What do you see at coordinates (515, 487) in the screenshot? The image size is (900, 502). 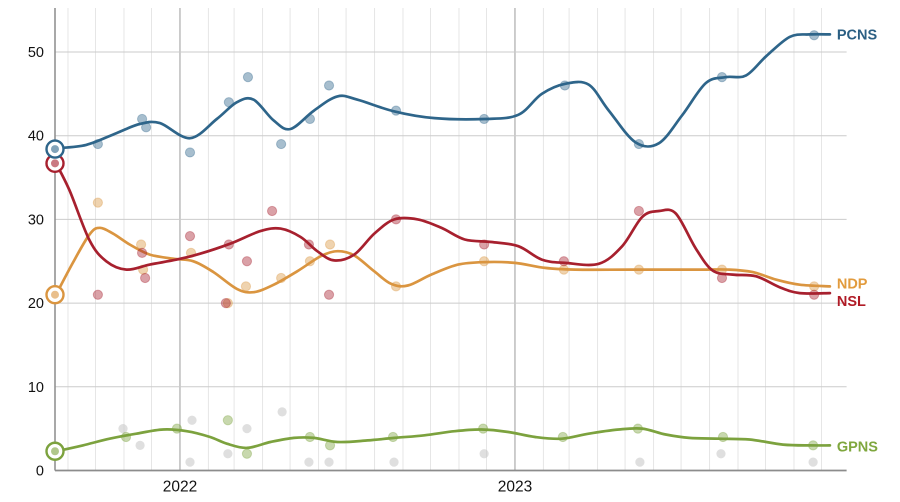 I see `x-tick-label: 2023` at bounding box center [515, 487].